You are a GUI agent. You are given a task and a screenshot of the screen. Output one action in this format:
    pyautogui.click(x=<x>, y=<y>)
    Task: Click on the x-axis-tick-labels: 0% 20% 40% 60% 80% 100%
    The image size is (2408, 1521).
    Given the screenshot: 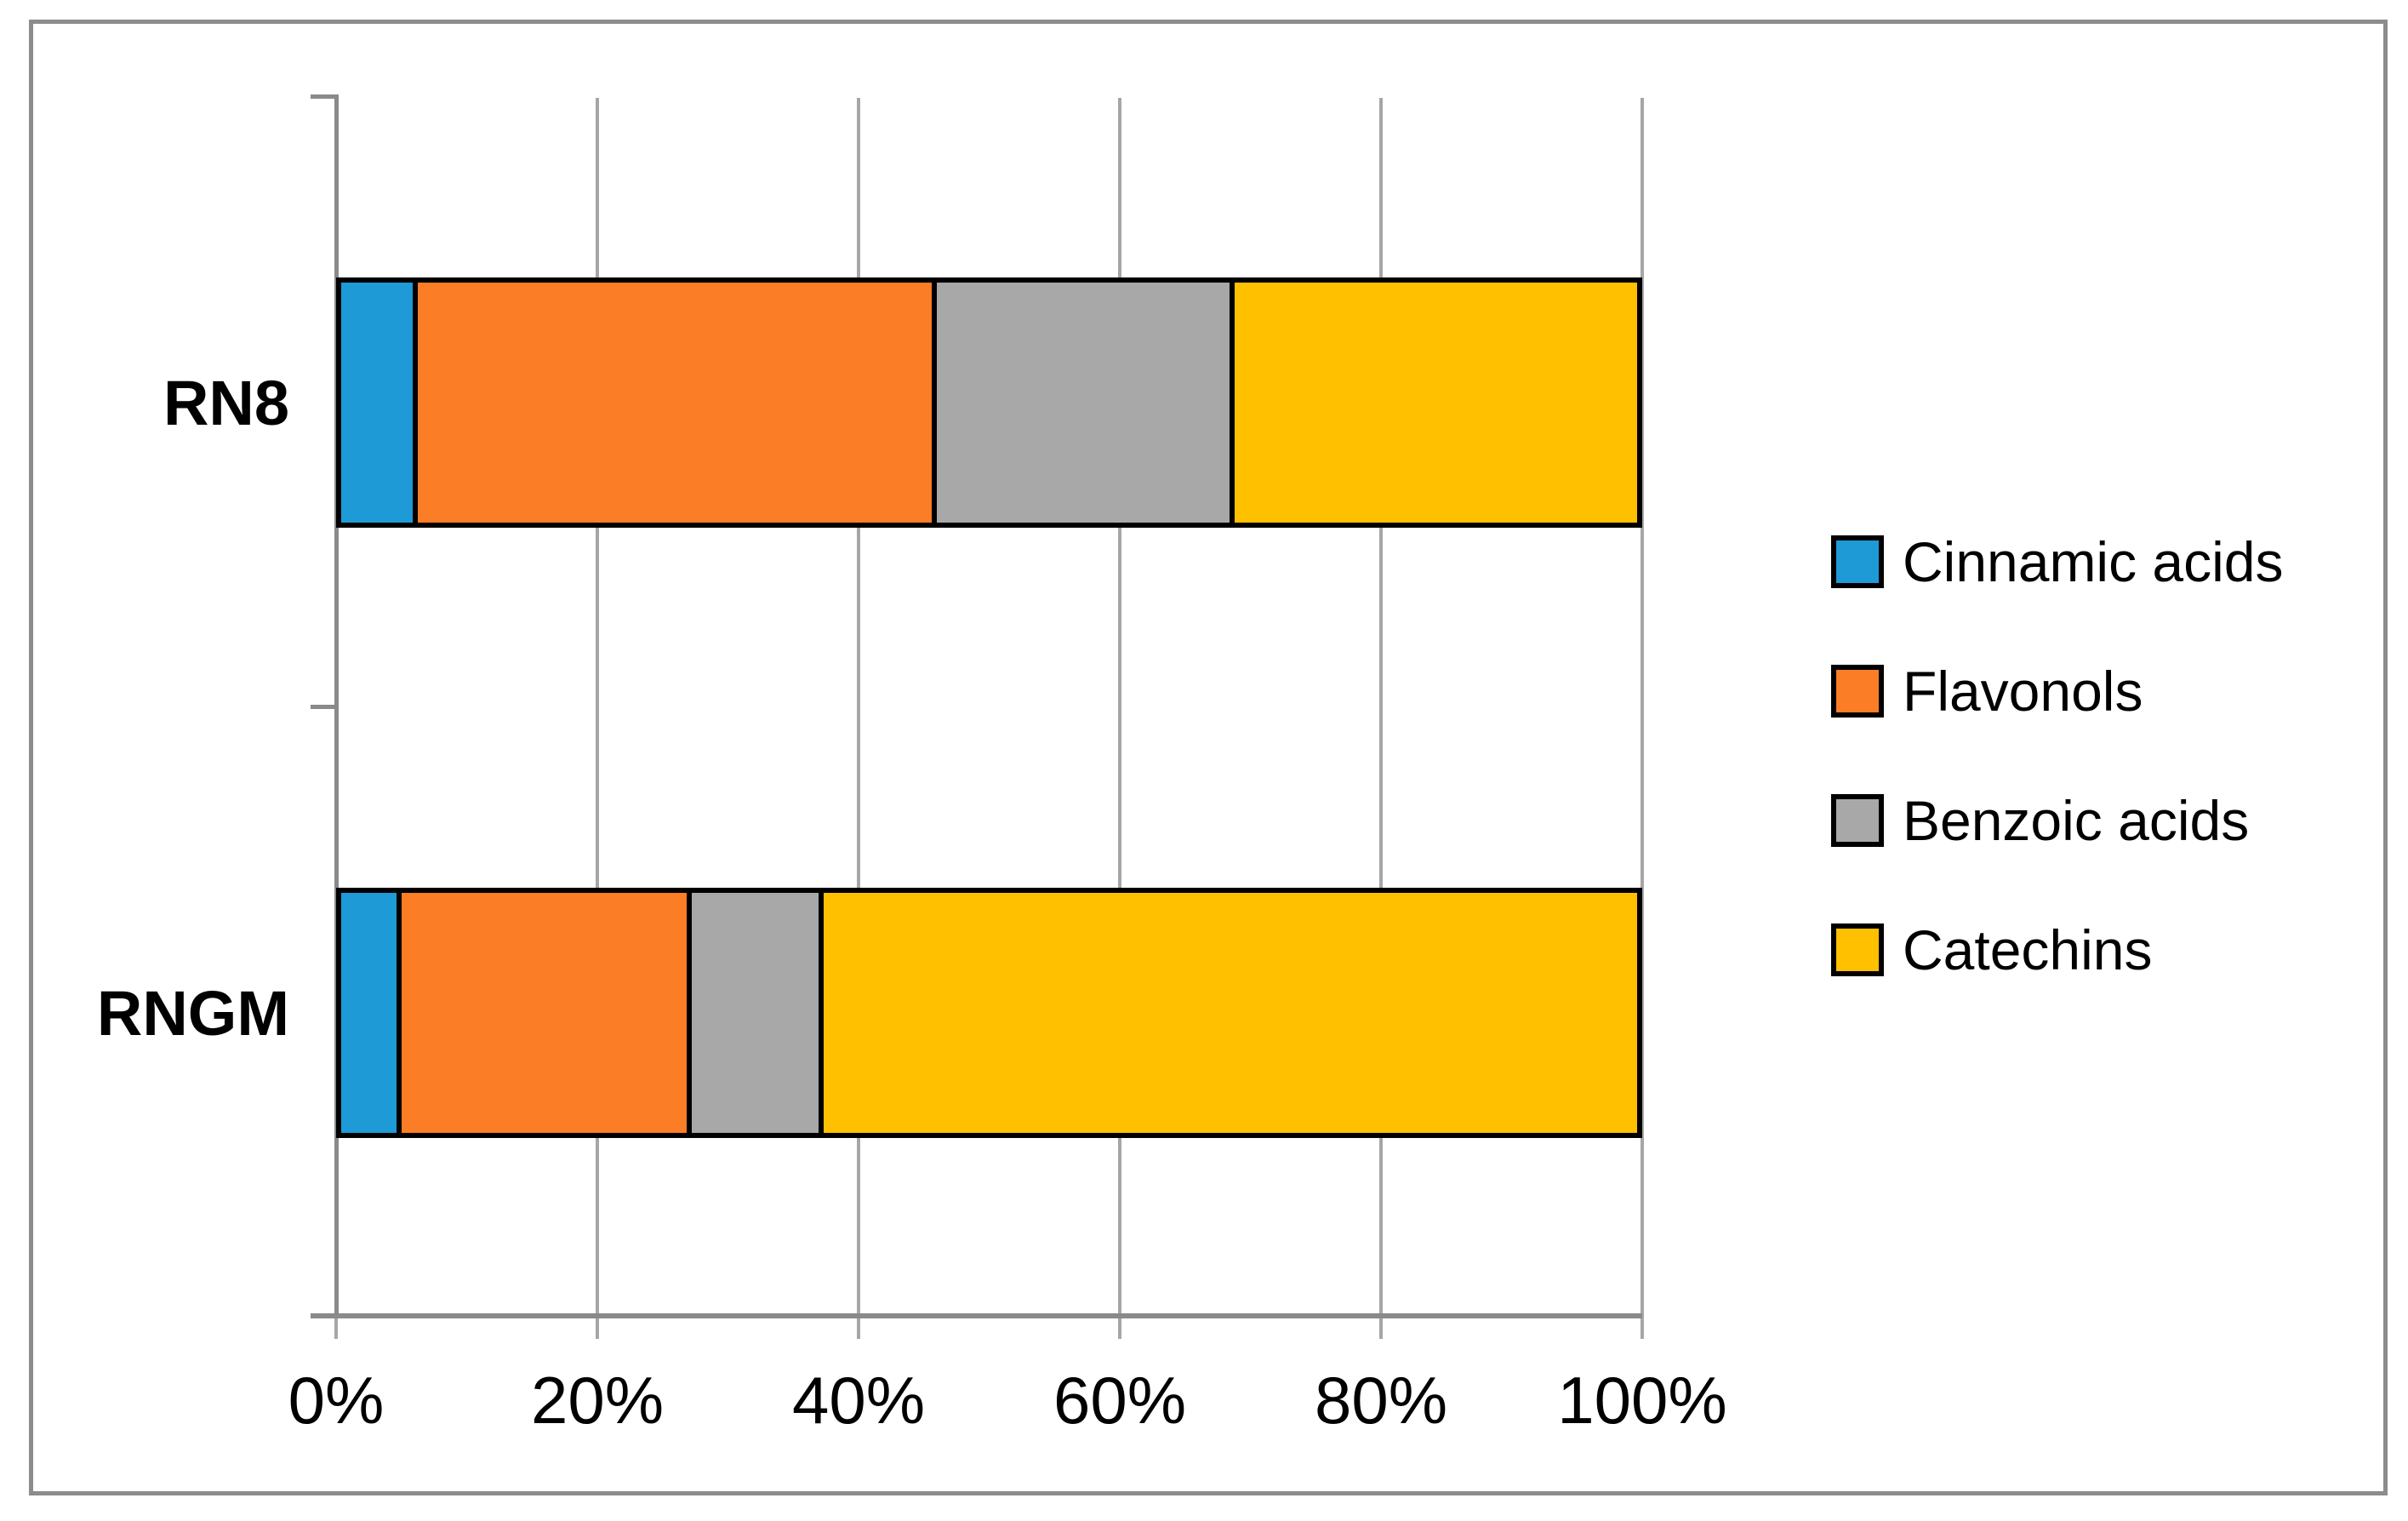 What is the action you would take?
    pyautogui.click(x=1007, y=1404)
    